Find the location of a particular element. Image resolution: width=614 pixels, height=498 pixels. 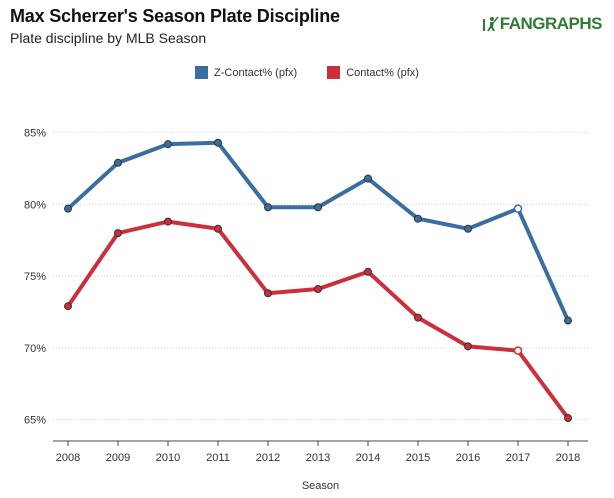

legend-item-contact: Contact% (pfx) is located at coordinates (373, 72).